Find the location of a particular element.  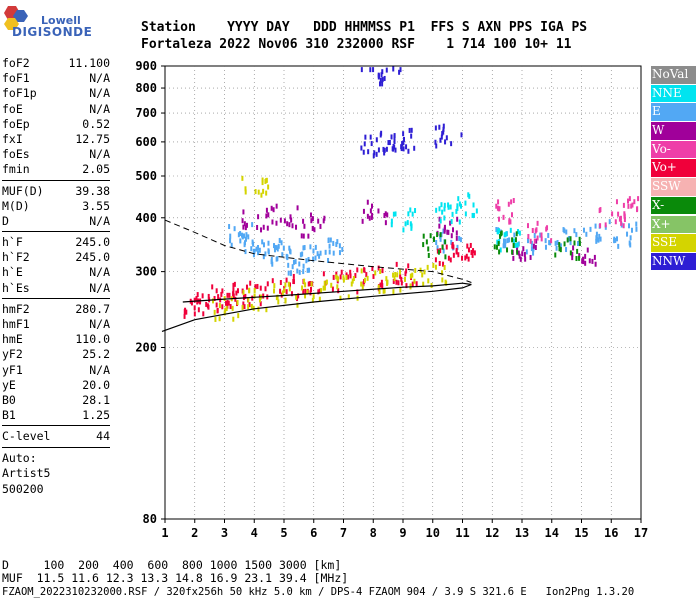

legend-item: NoVal is located at coordinates (673, 75).